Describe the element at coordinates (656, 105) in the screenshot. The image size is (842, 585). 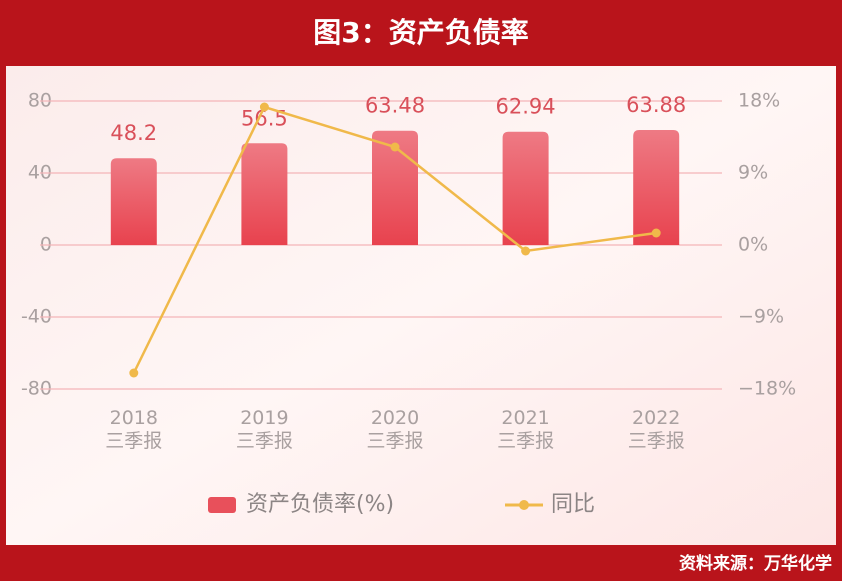
I see `value-label: 63.88` at that location.